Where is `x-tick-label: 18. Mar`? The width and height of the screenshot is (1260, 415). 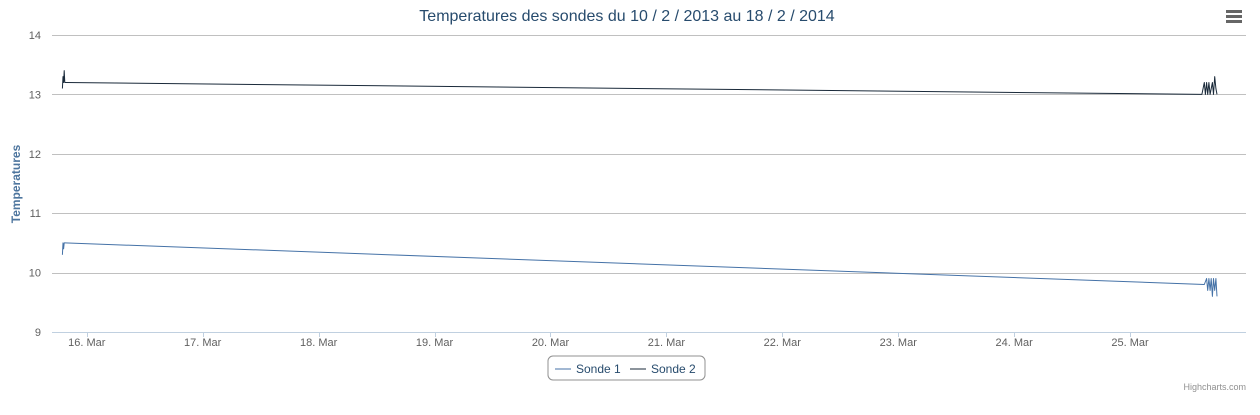
x-tick-label: 18. Mar is located at coordinates (319, 343).